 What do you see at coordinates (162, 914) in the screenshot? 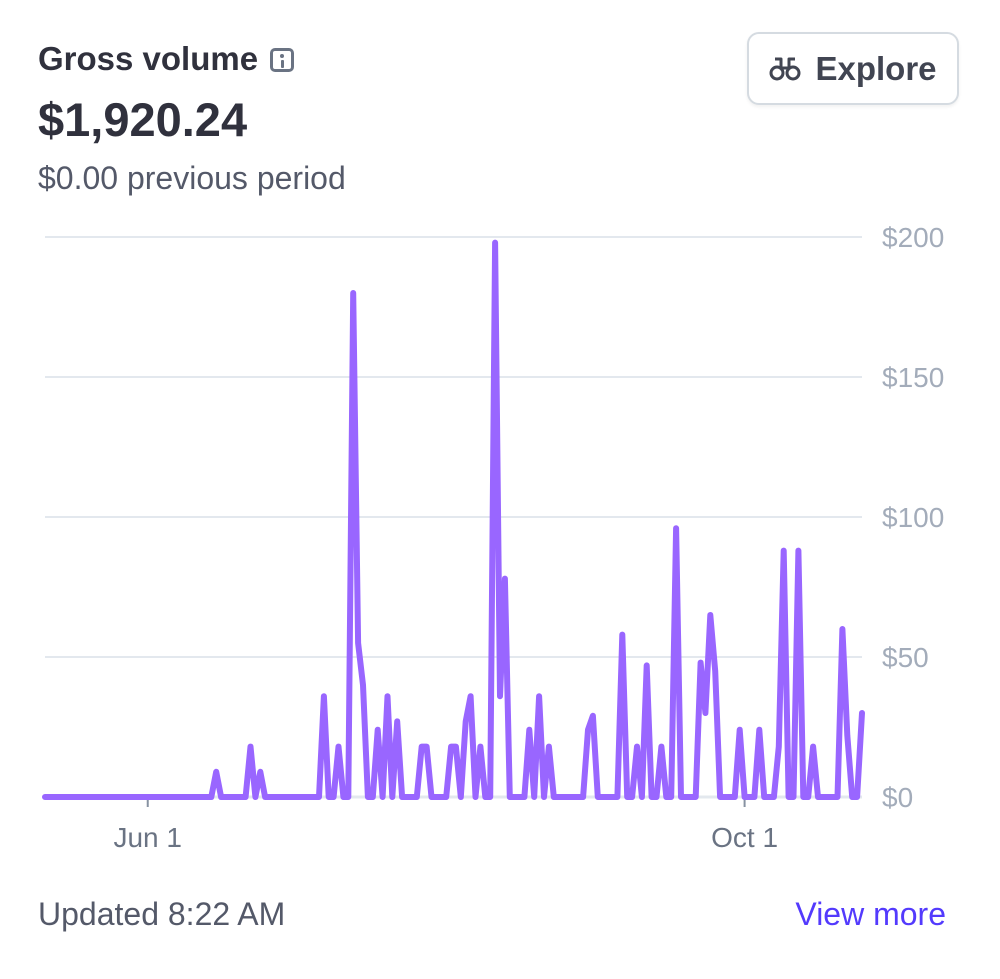
I see `updated-timestamp: Updated 8:22 AM` at bounding box center [162, 914].